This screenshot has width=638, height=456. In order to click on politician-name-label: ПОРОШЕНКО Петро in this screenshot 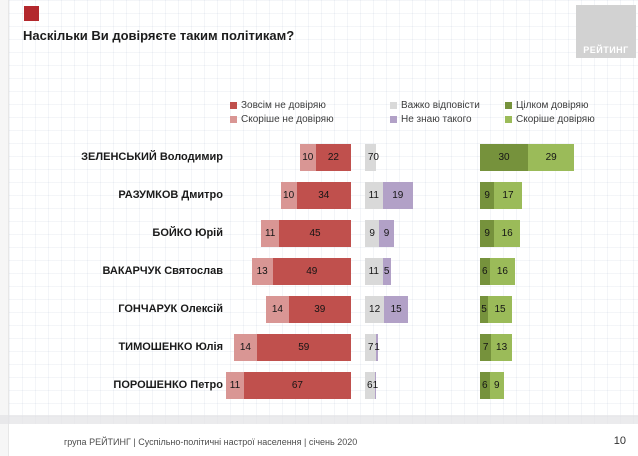, I will do `click(168, 385)`.